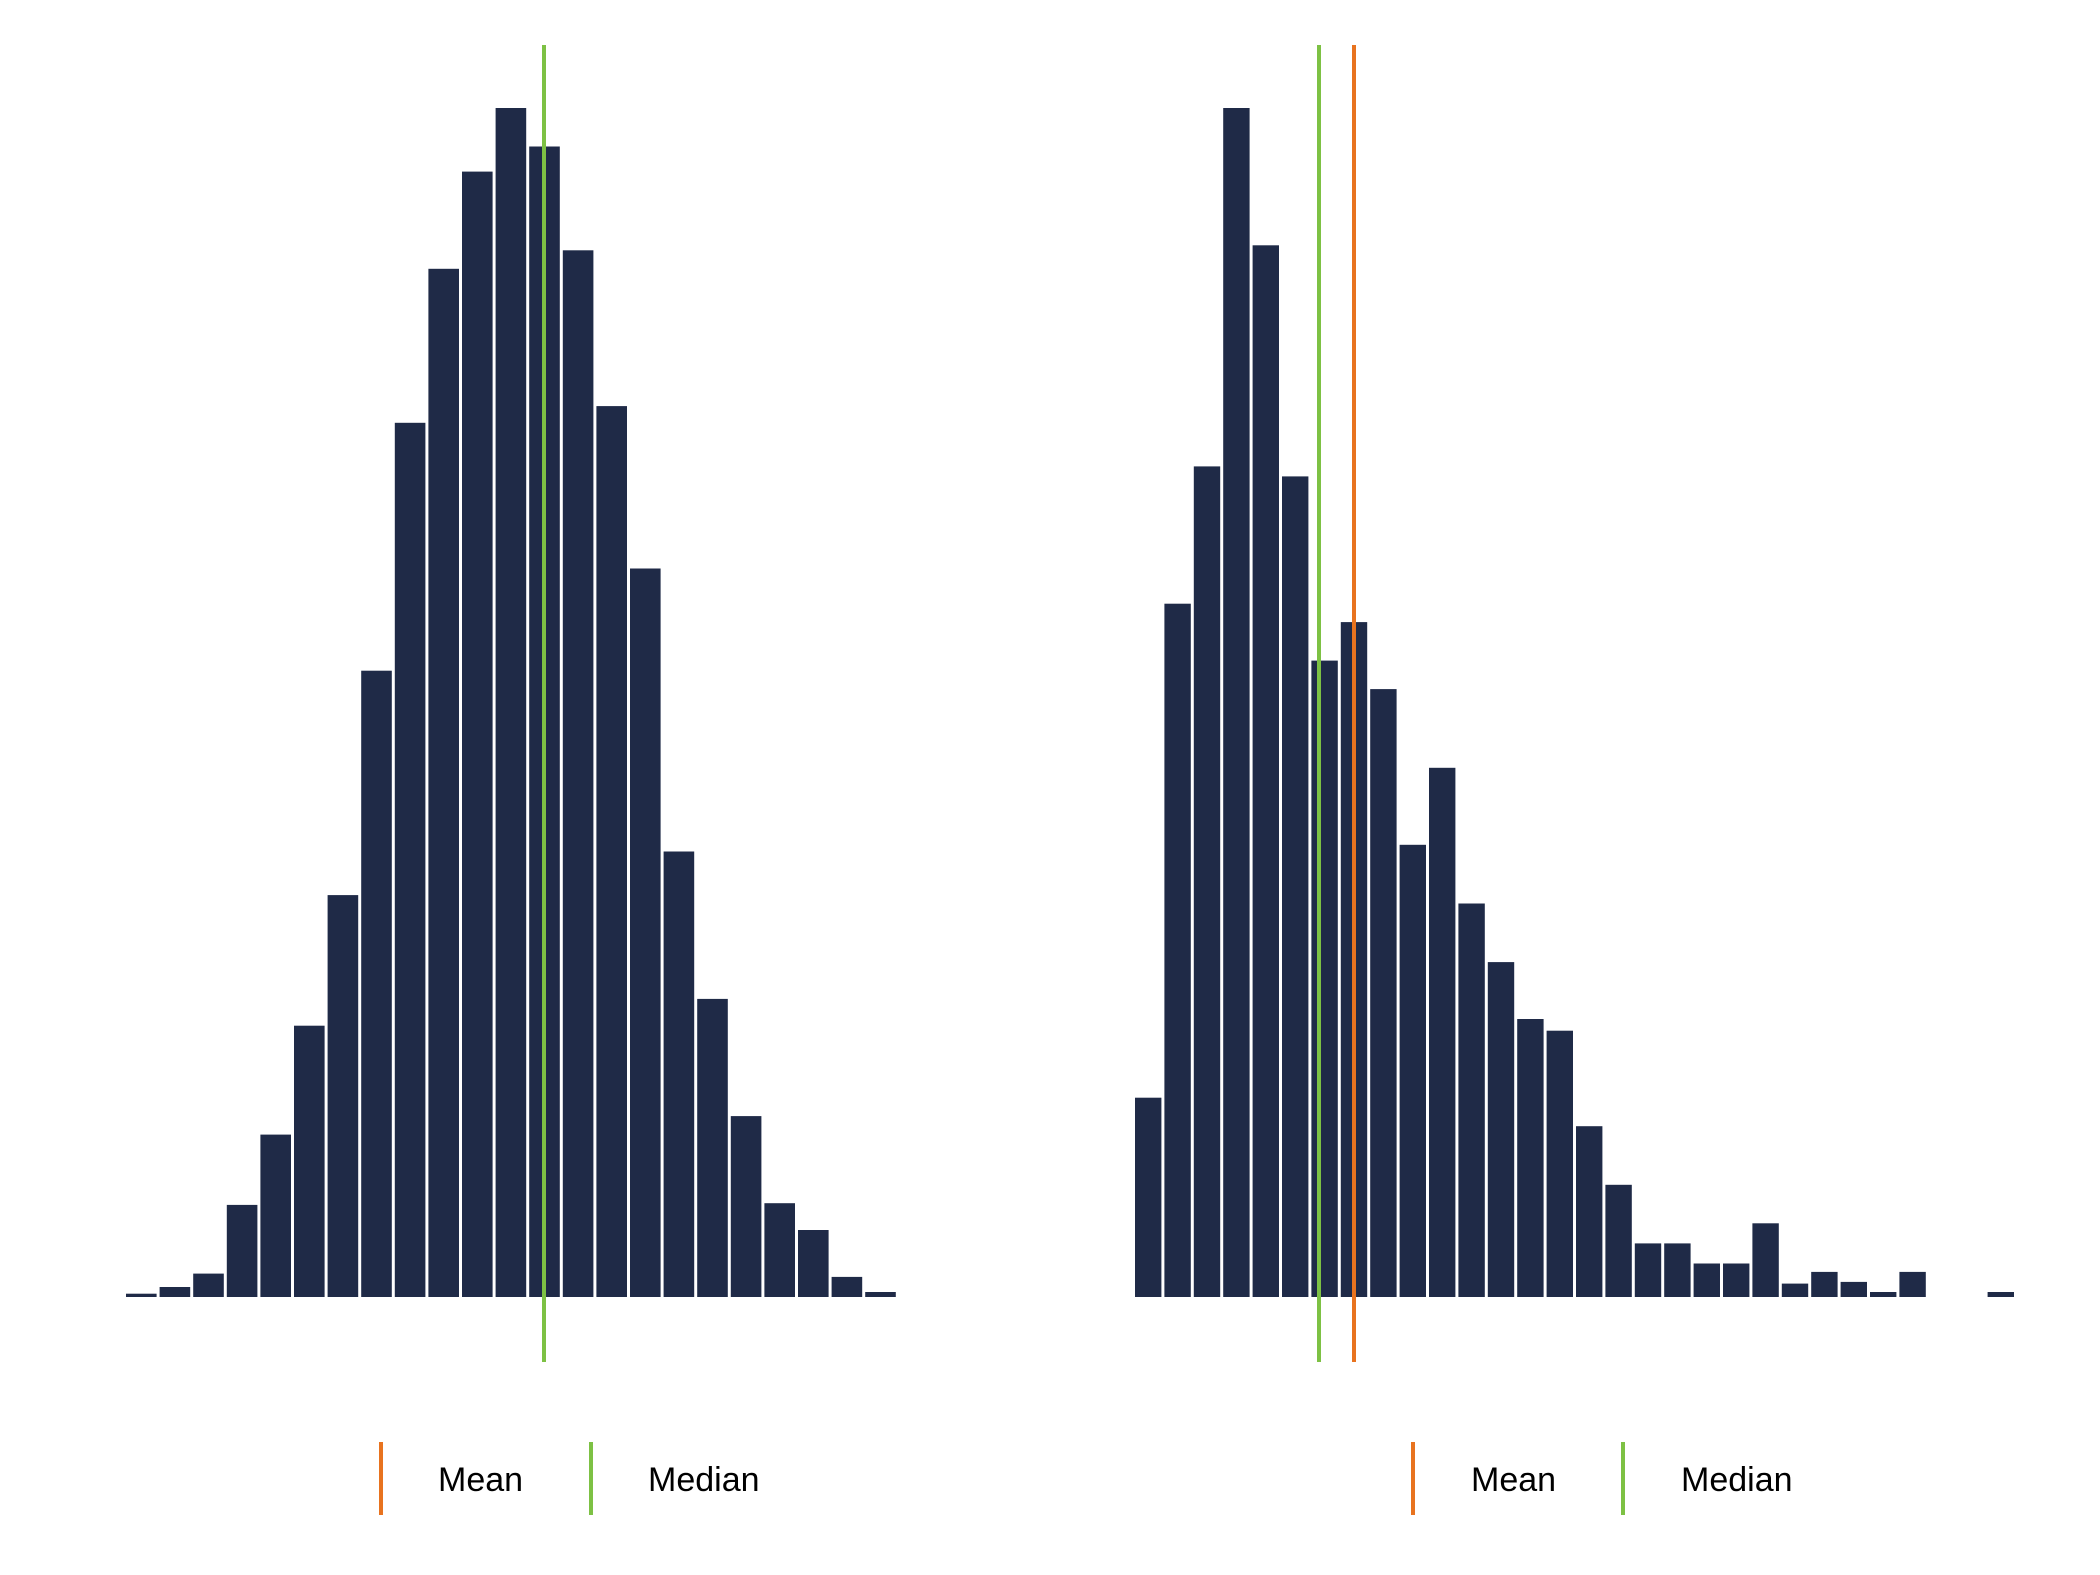  What do you see at coordinates (1602, 1478) in the screenshot?
I see `legend-skewed: Mean Median` at bounding box center [1602, 1478].